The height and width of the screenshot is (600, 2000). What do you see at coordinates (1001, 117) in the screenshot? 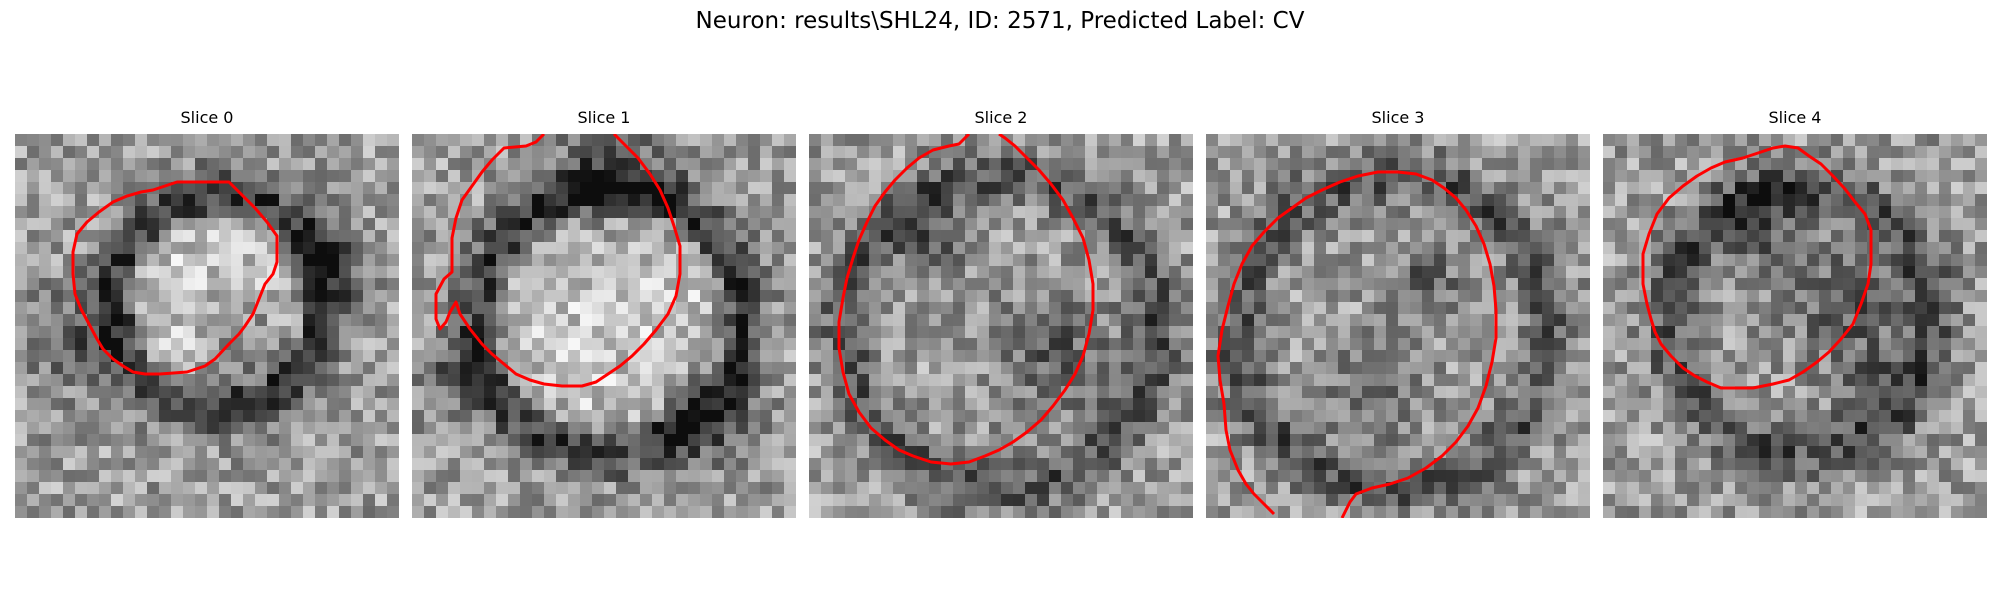
I see `slice-title: Slice 2` at bounding box center [1001, 117].